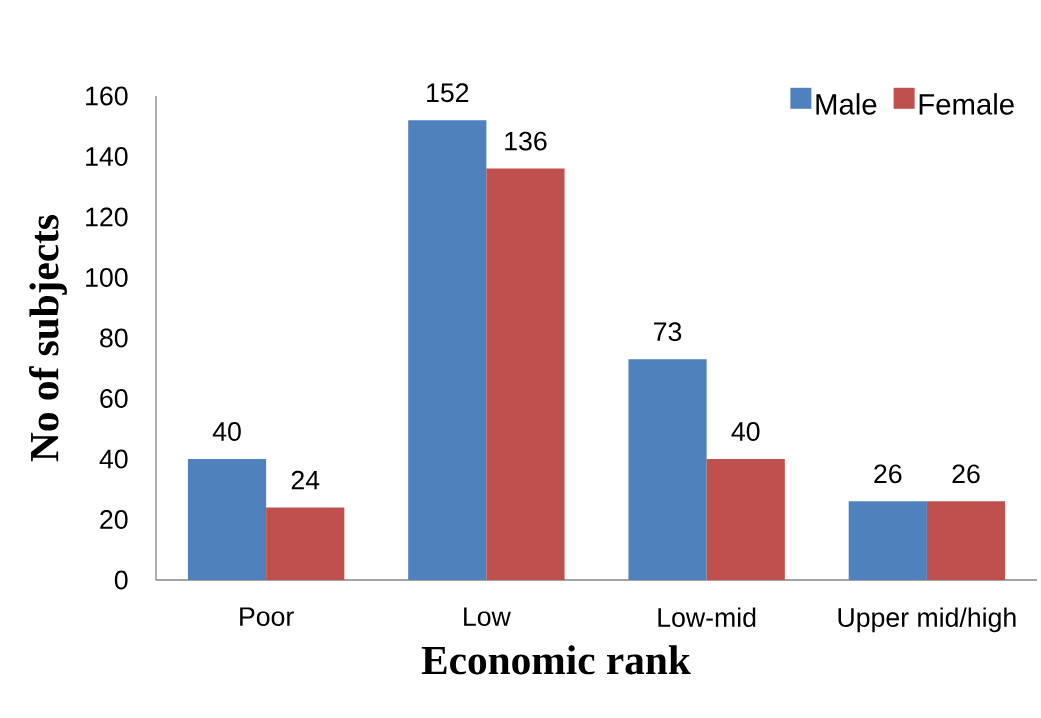  I want to click on x-tick-label: Upper mid/high, so click(927, 620).